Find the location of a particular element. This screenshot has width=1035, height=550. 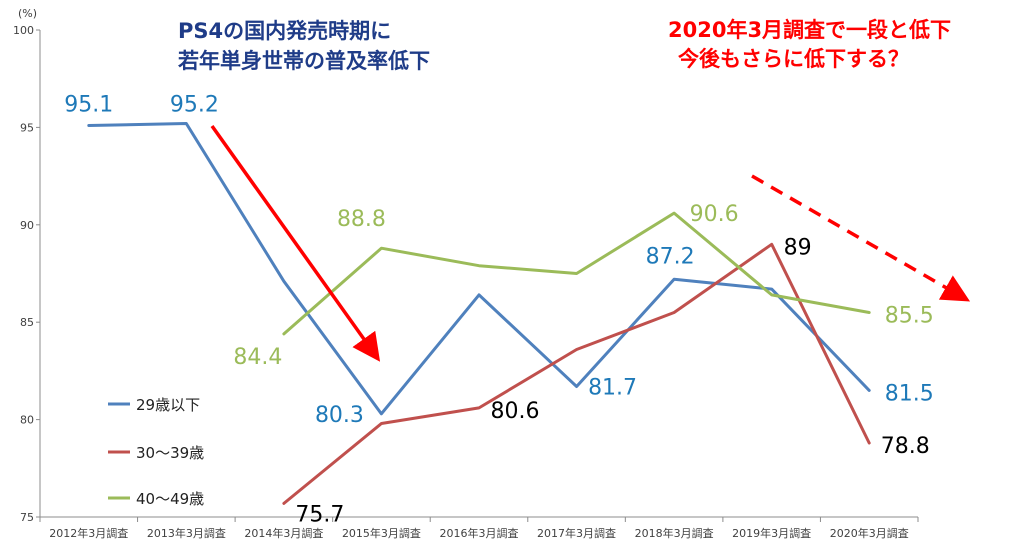

y-tick-label: 85 is located at coordinates (27, 322).